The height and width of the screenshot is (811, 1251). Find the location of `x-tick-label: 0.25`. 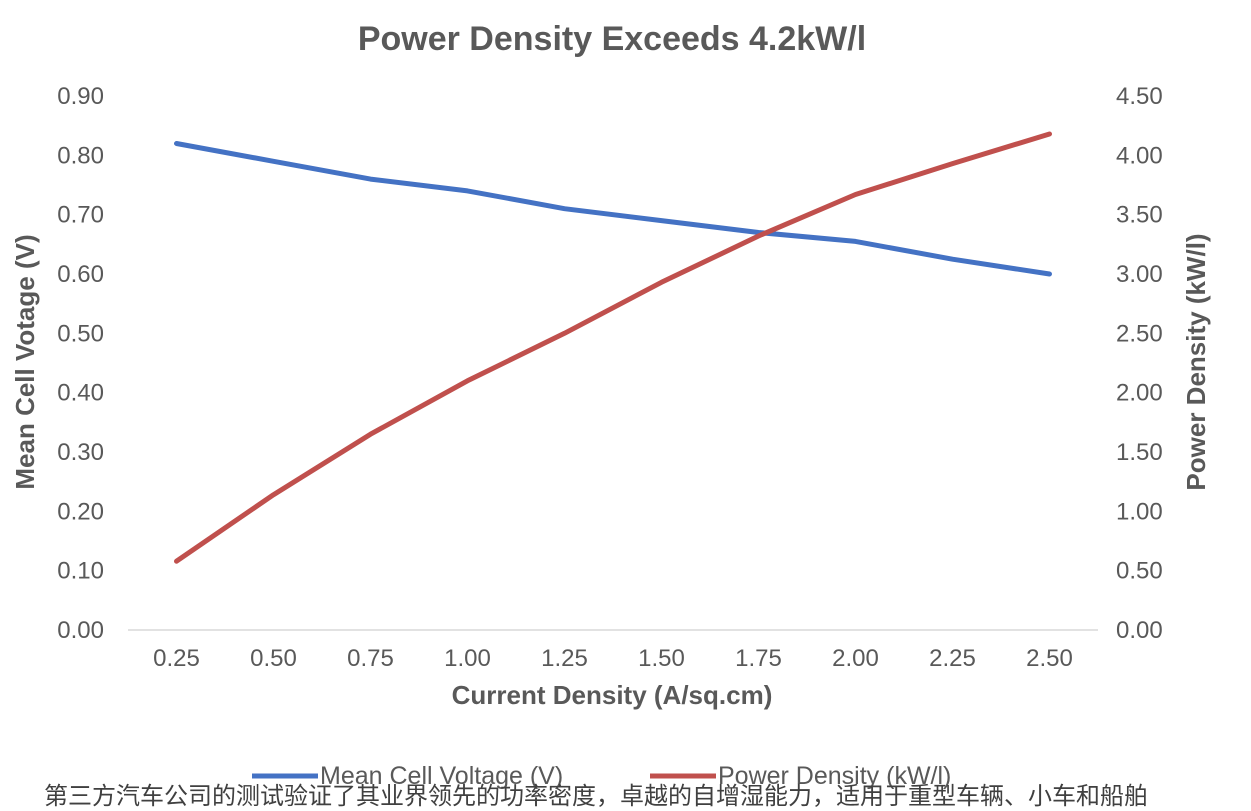

x-tick-label: 0.25 is located at coordinates (176, 658).